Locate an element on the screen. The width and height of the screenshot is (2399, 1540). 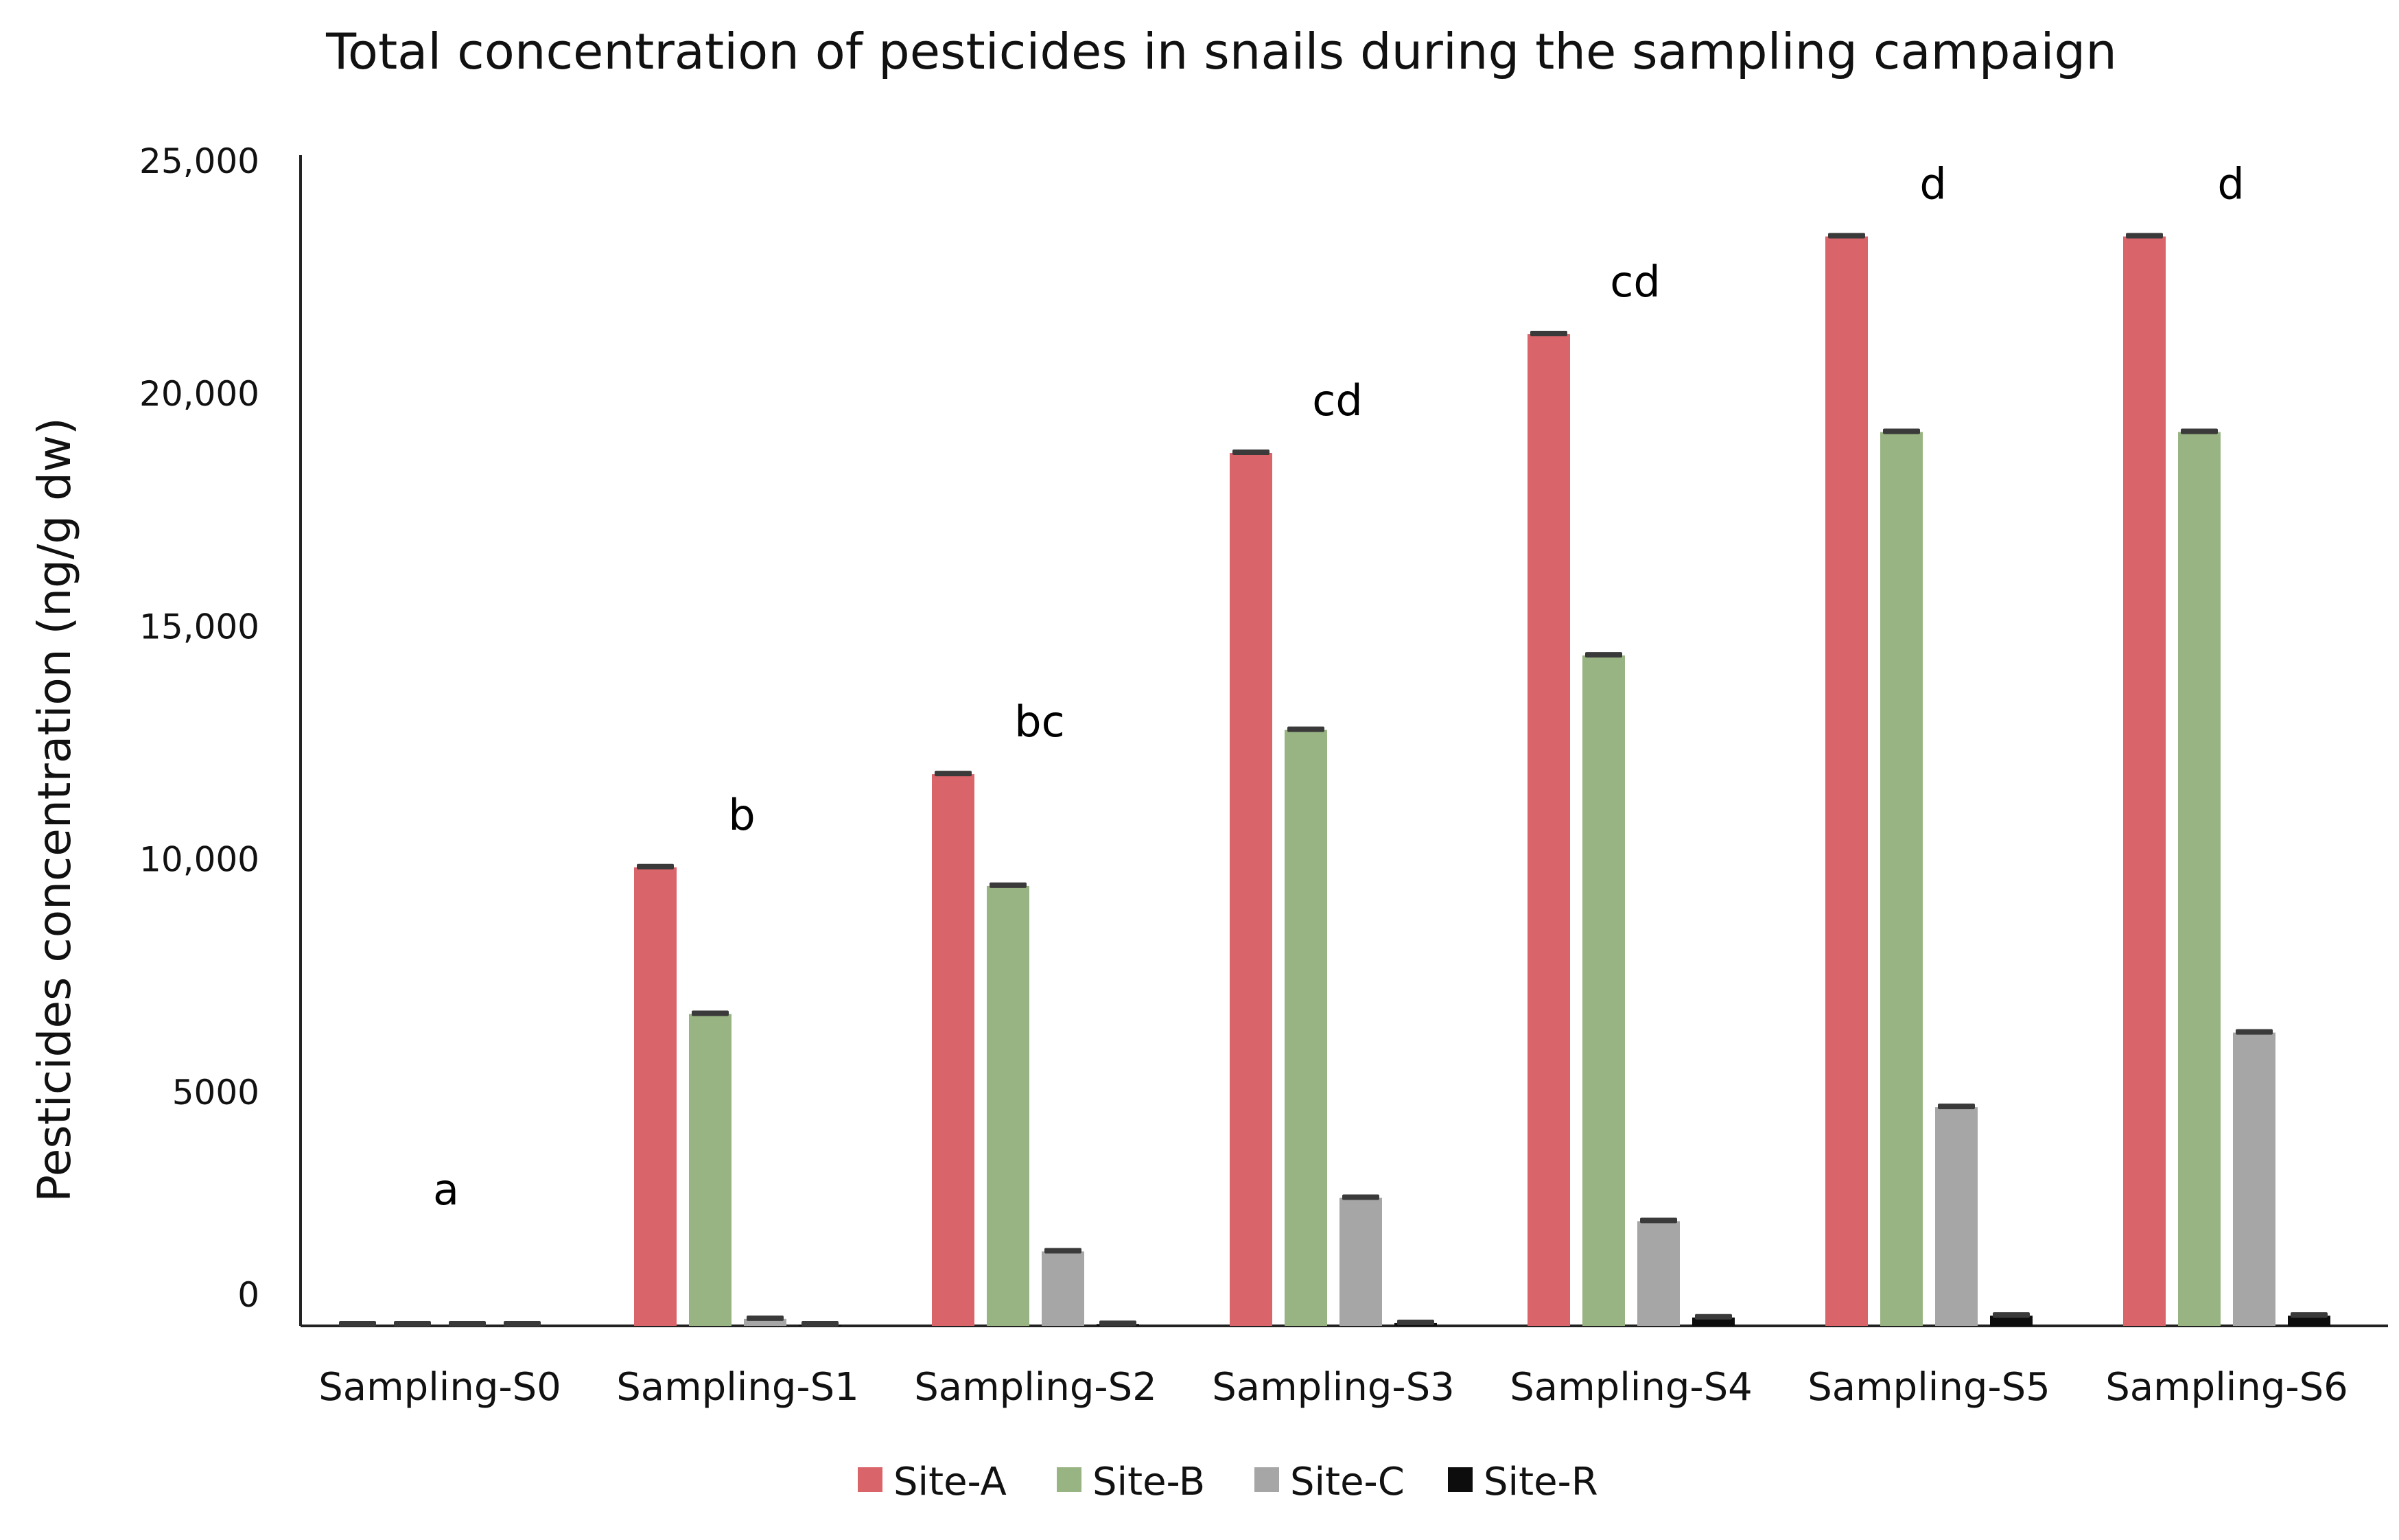
y-tick-label: 5000 is located at coordinates (215, 1092).